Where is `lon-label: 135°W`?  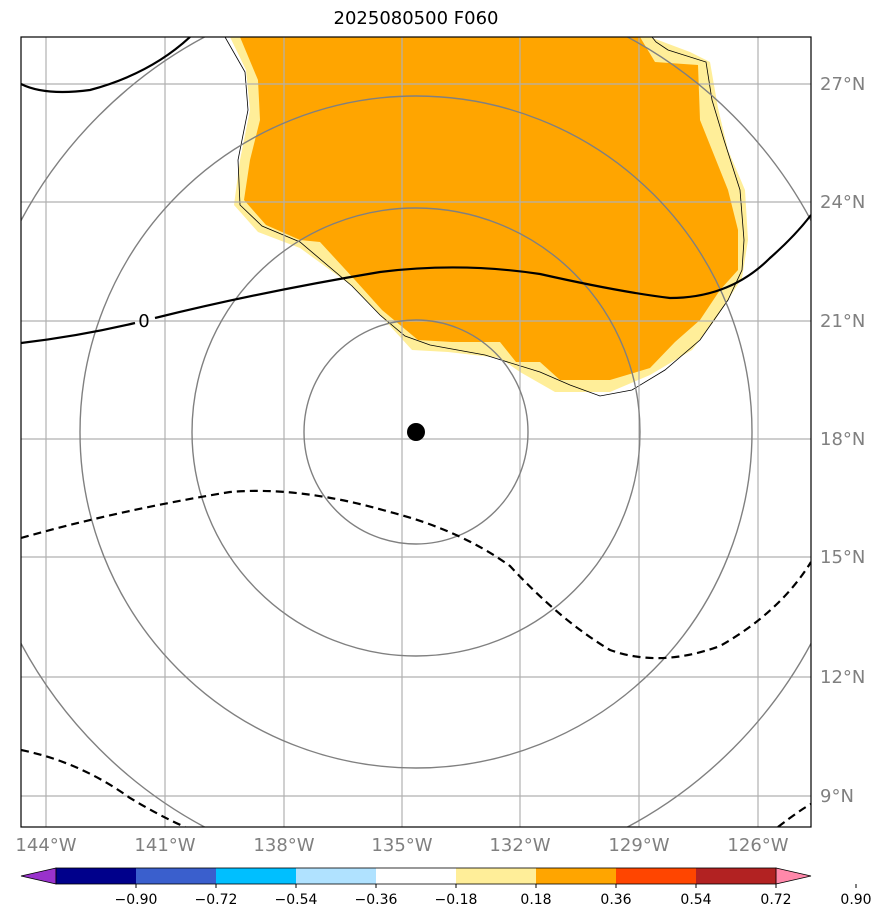
lon-label: 135°W is located at coordinates (401, 845).